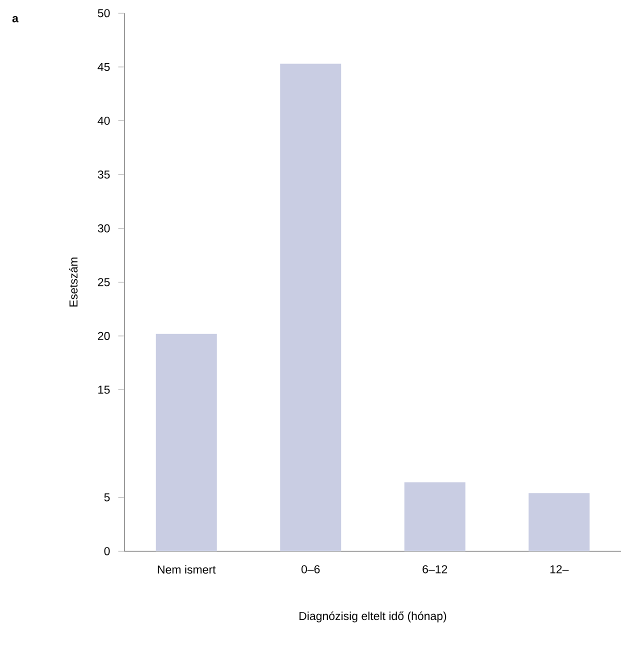  I want to click on y-tick-label: 15, so click(104, 390).